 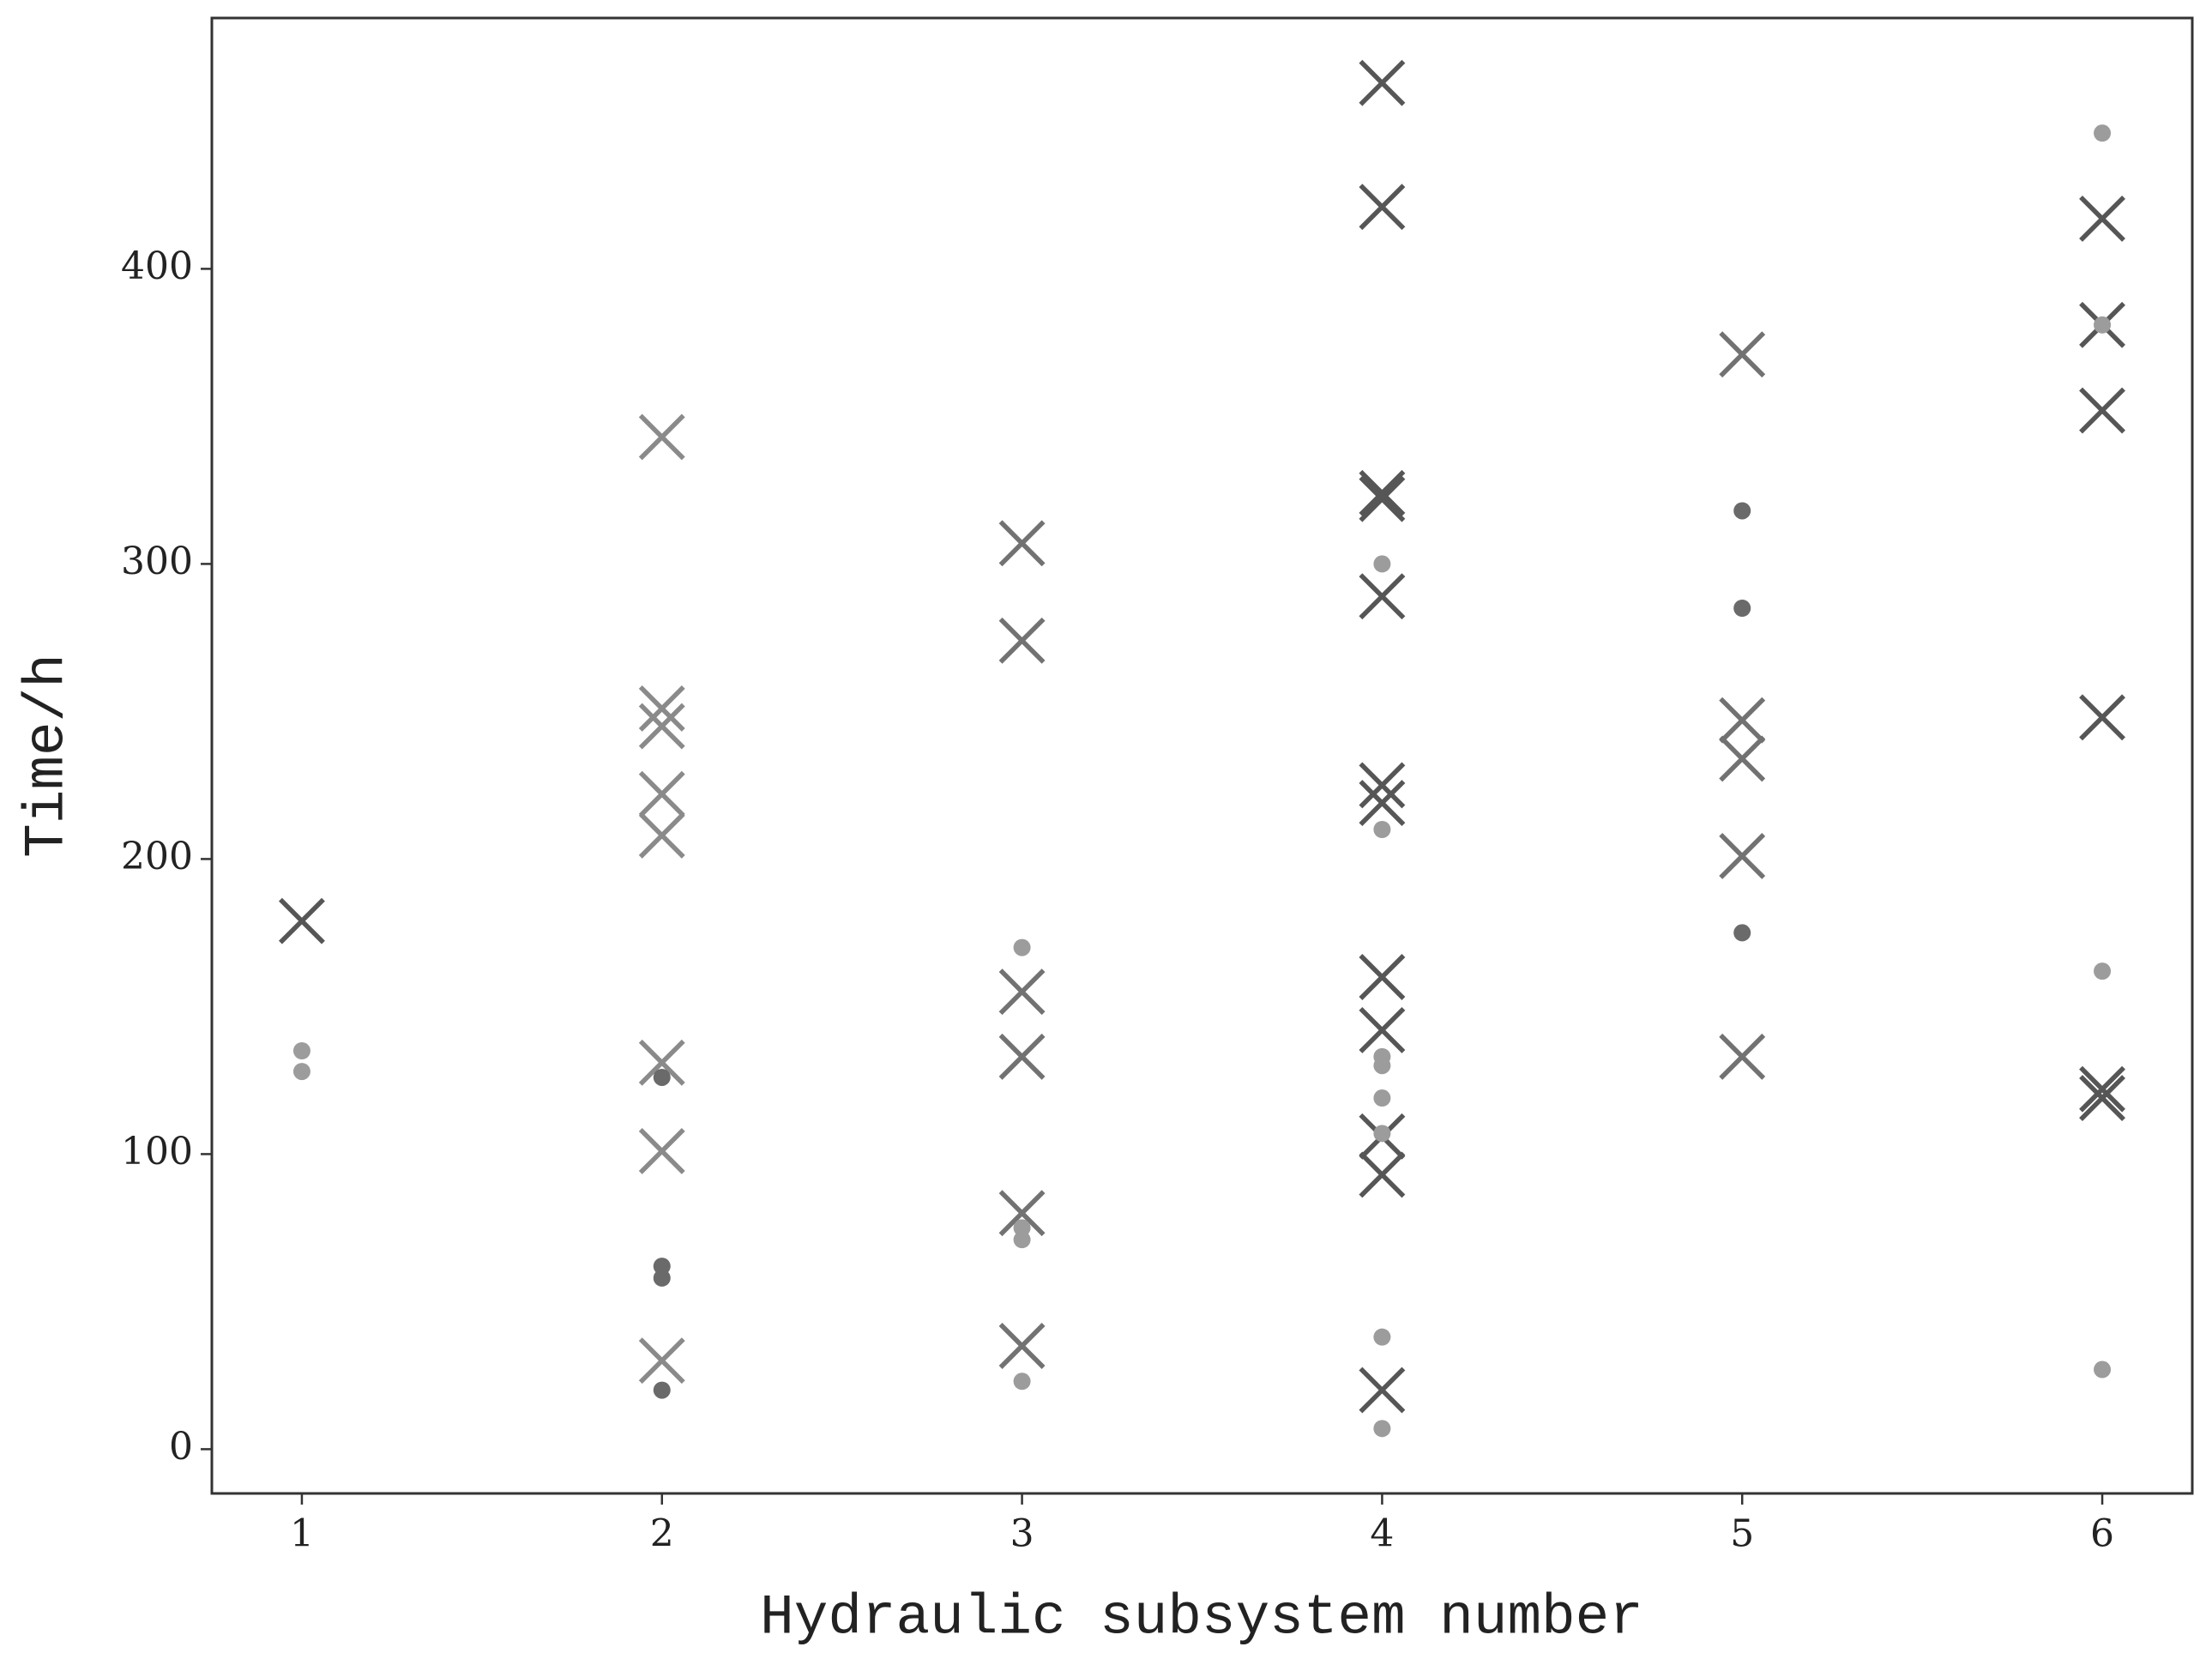 I want to click on x-tick-label: 4, so click(x=1382, y=1534).